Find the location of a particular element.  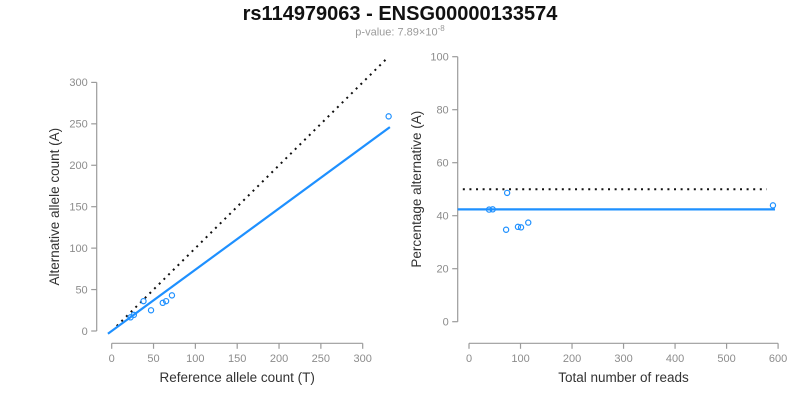

y-tick-label: 250 is located at coordinates (78, 125).